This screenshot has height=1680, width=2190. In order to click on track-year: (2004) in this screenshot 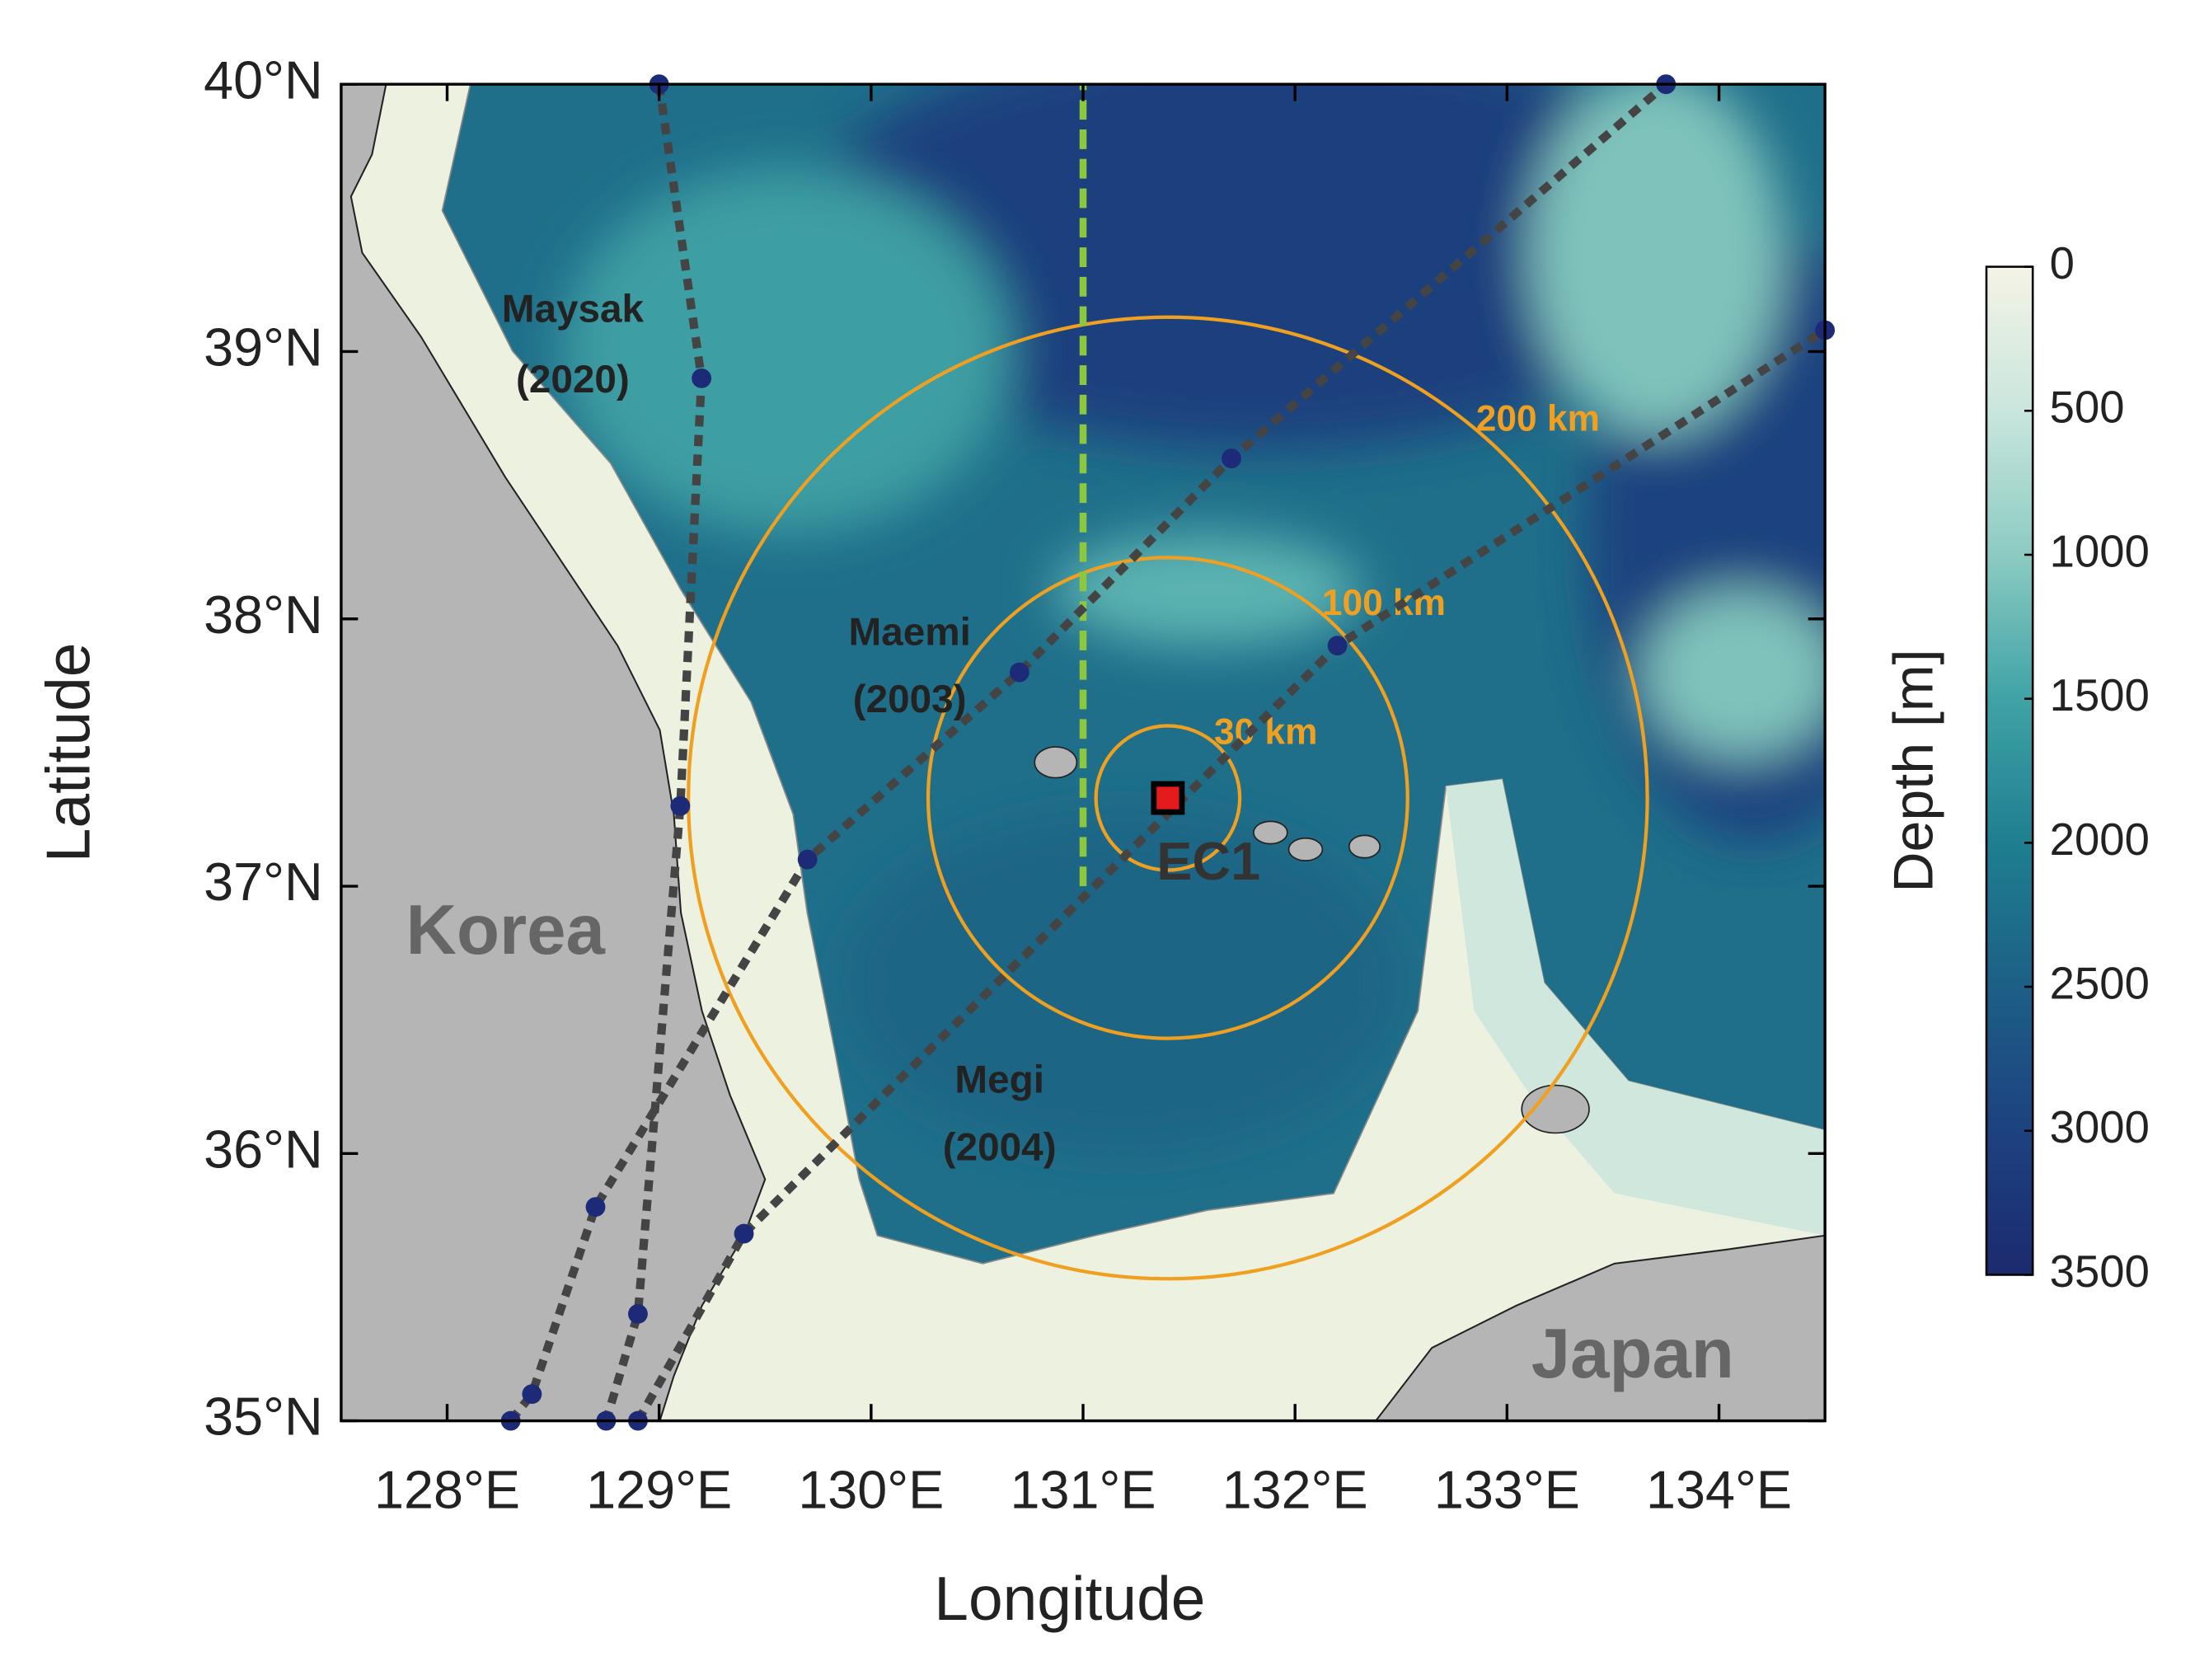, I will do `click(1000, 1147)`.